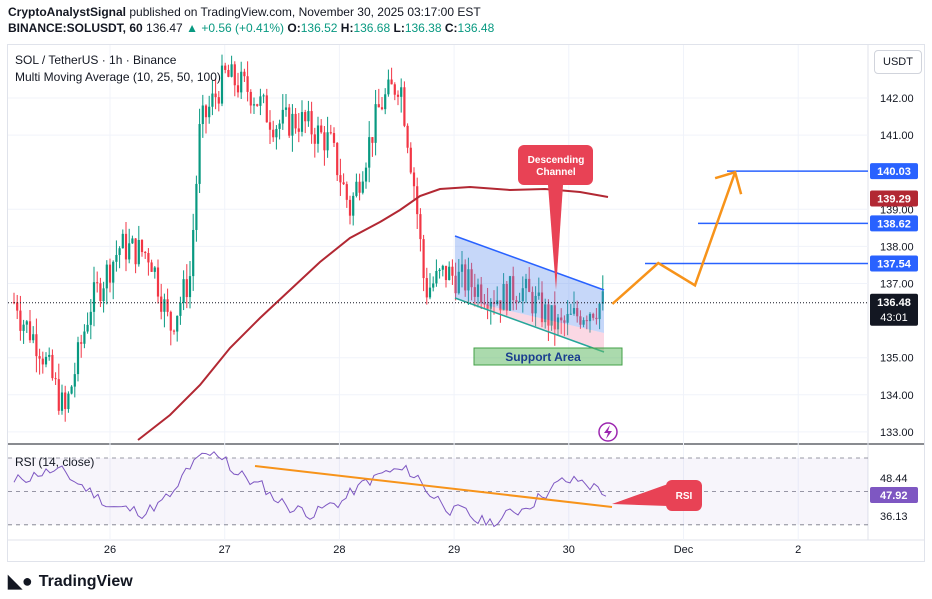 This screenshot has width=932, height=599. Describe the element at coordinates (898, 62) in the screenshot. I see `currency-button: USDT` at that location.